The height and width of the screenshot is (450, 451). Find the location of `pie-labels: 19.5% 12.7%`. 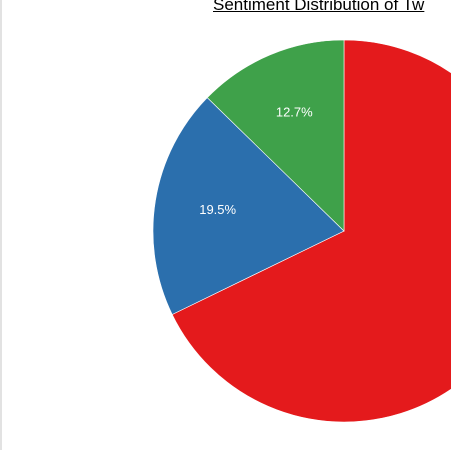

pie-labels: 19.5% 12.7% is located at coordinates (256, 161).